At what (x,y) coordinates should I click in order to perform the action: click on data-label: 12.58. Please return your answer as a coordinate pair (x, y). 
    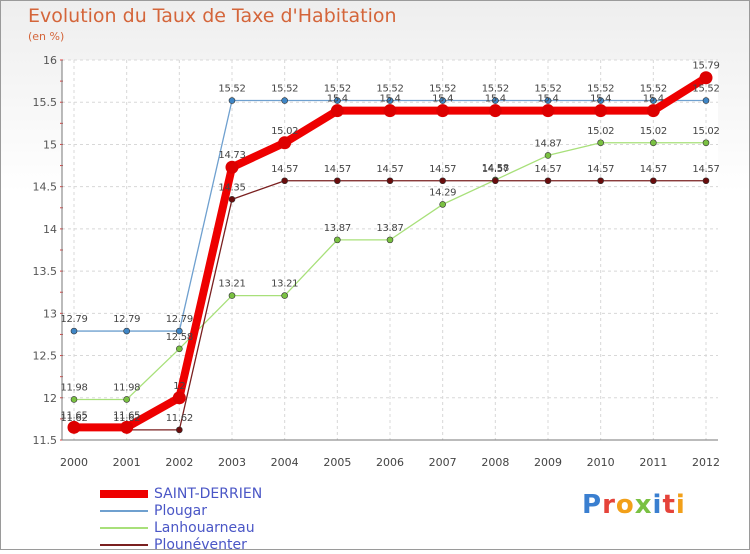
    Looking at the image, I should click on (179, 337).